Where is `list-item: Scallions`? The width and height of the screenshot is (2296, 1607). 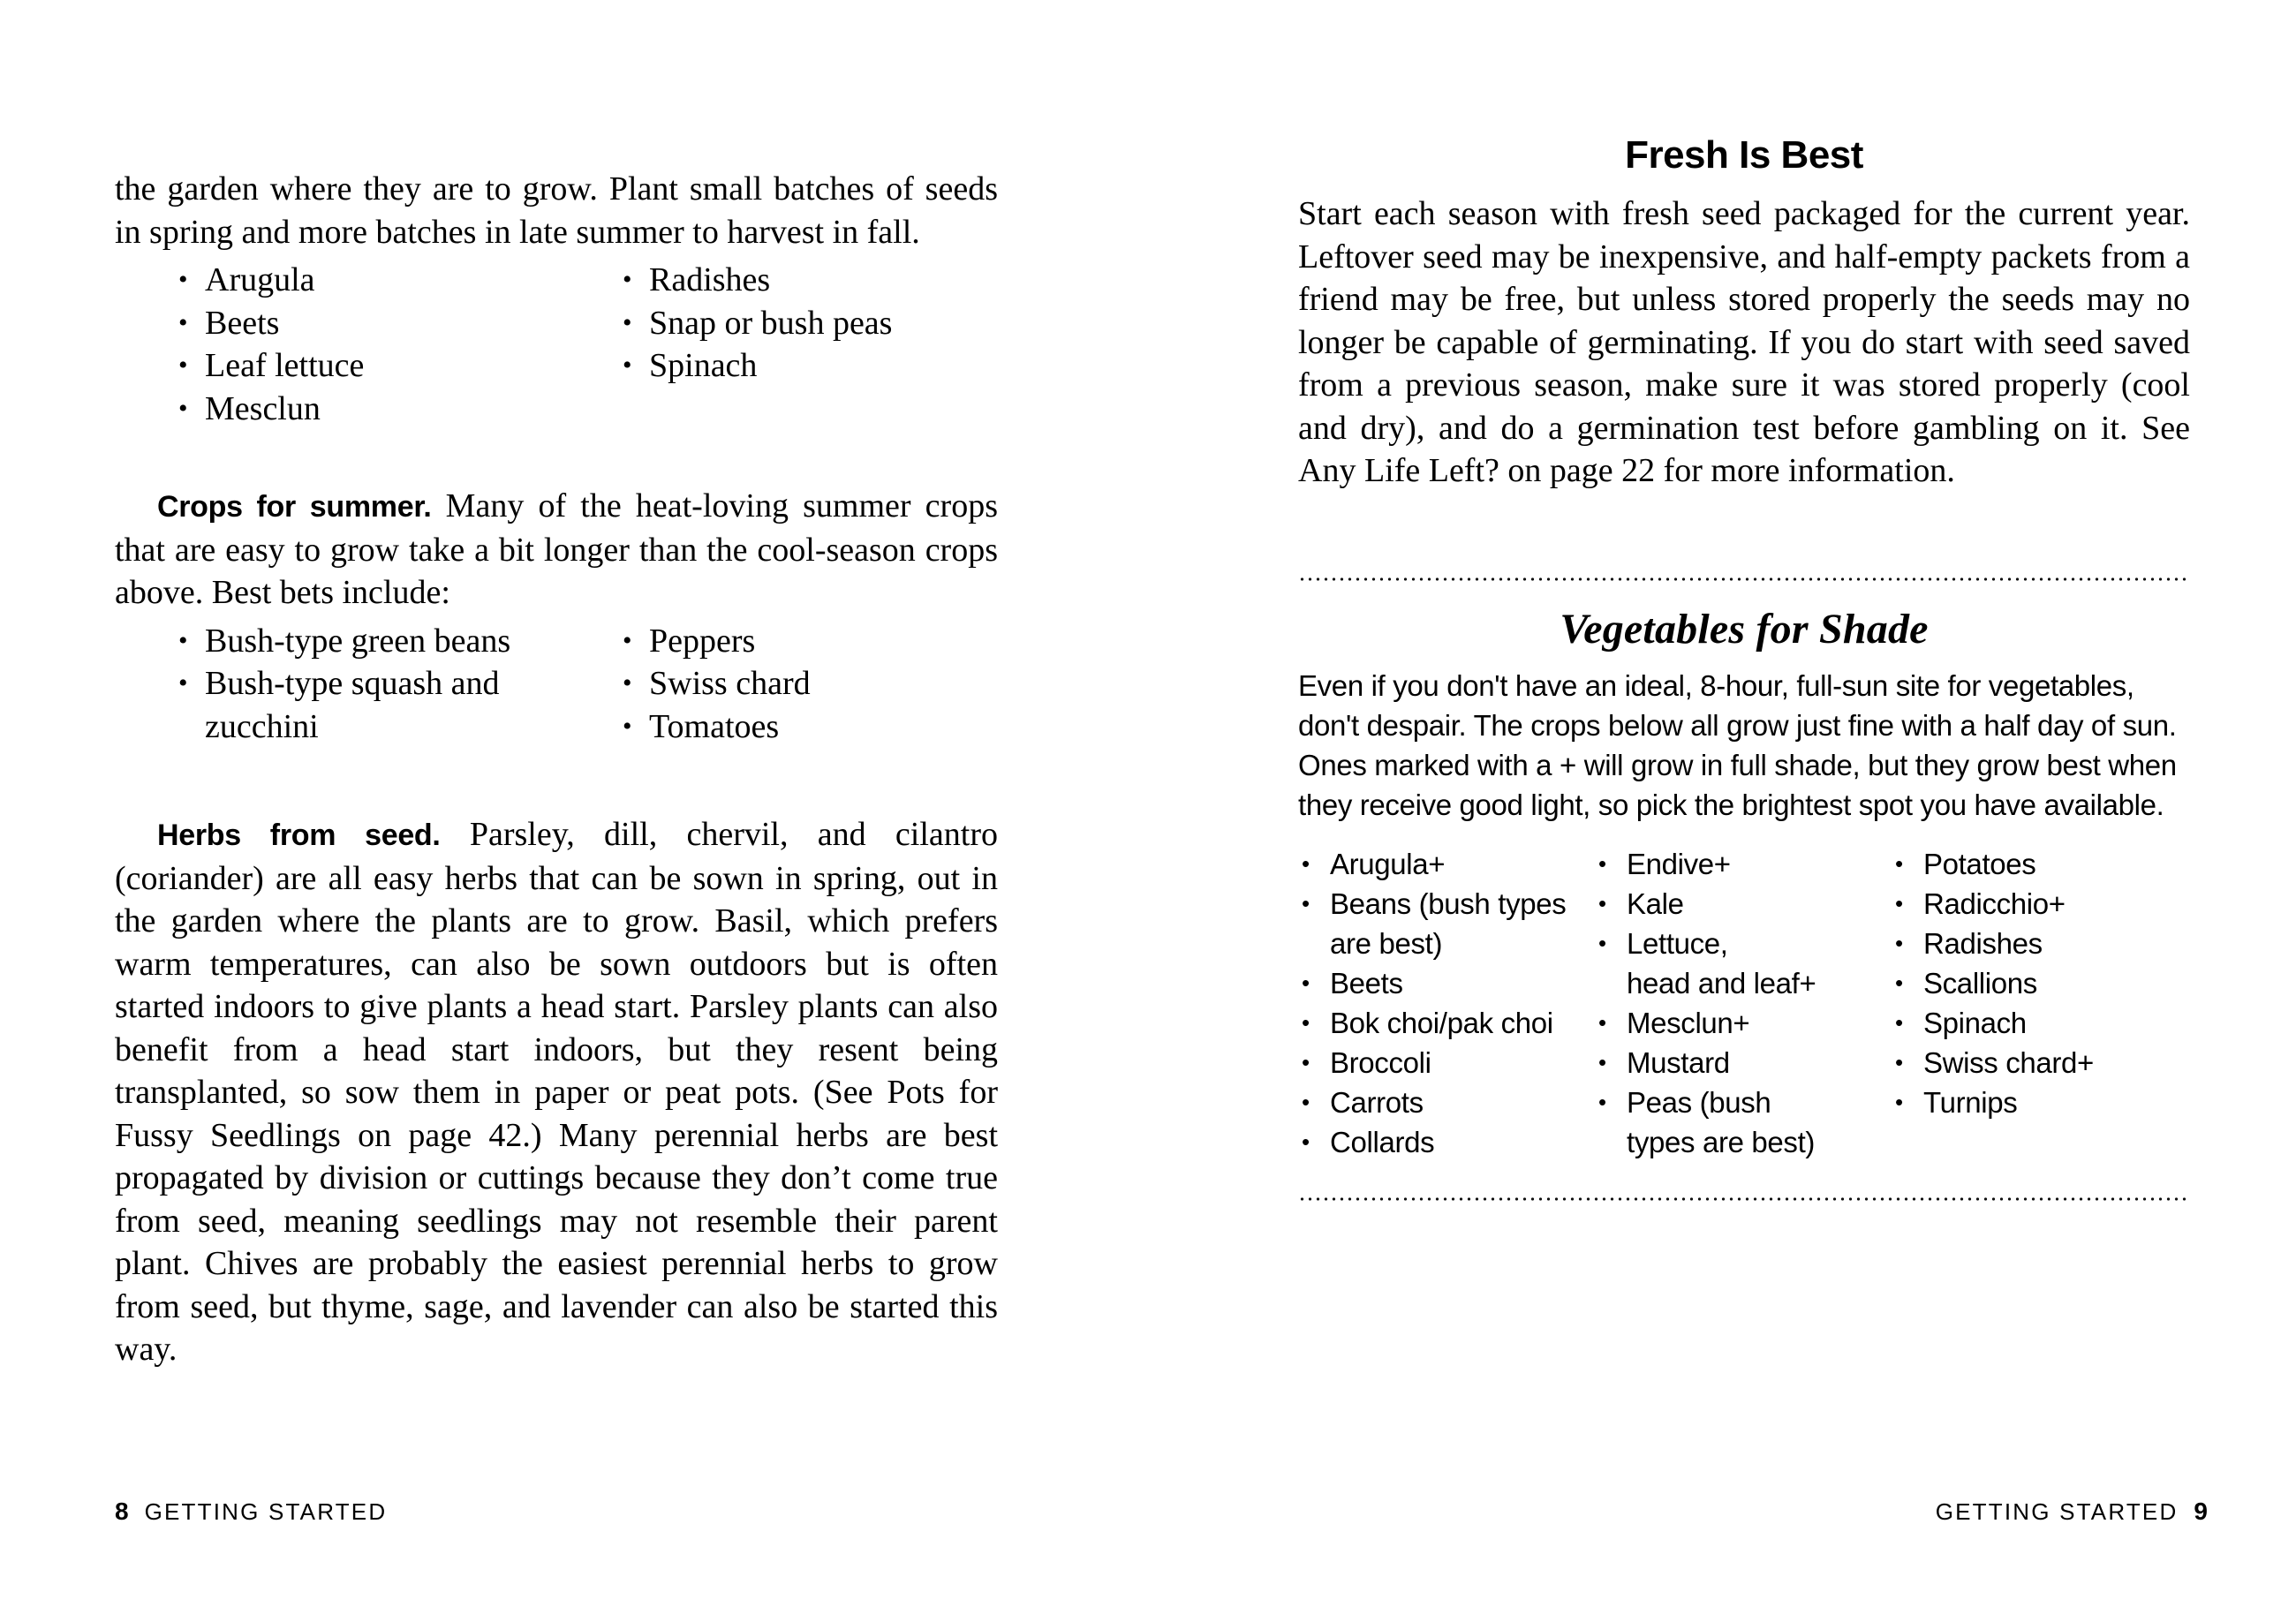
list-item: Scallions is located at coordinates (2040, 983).